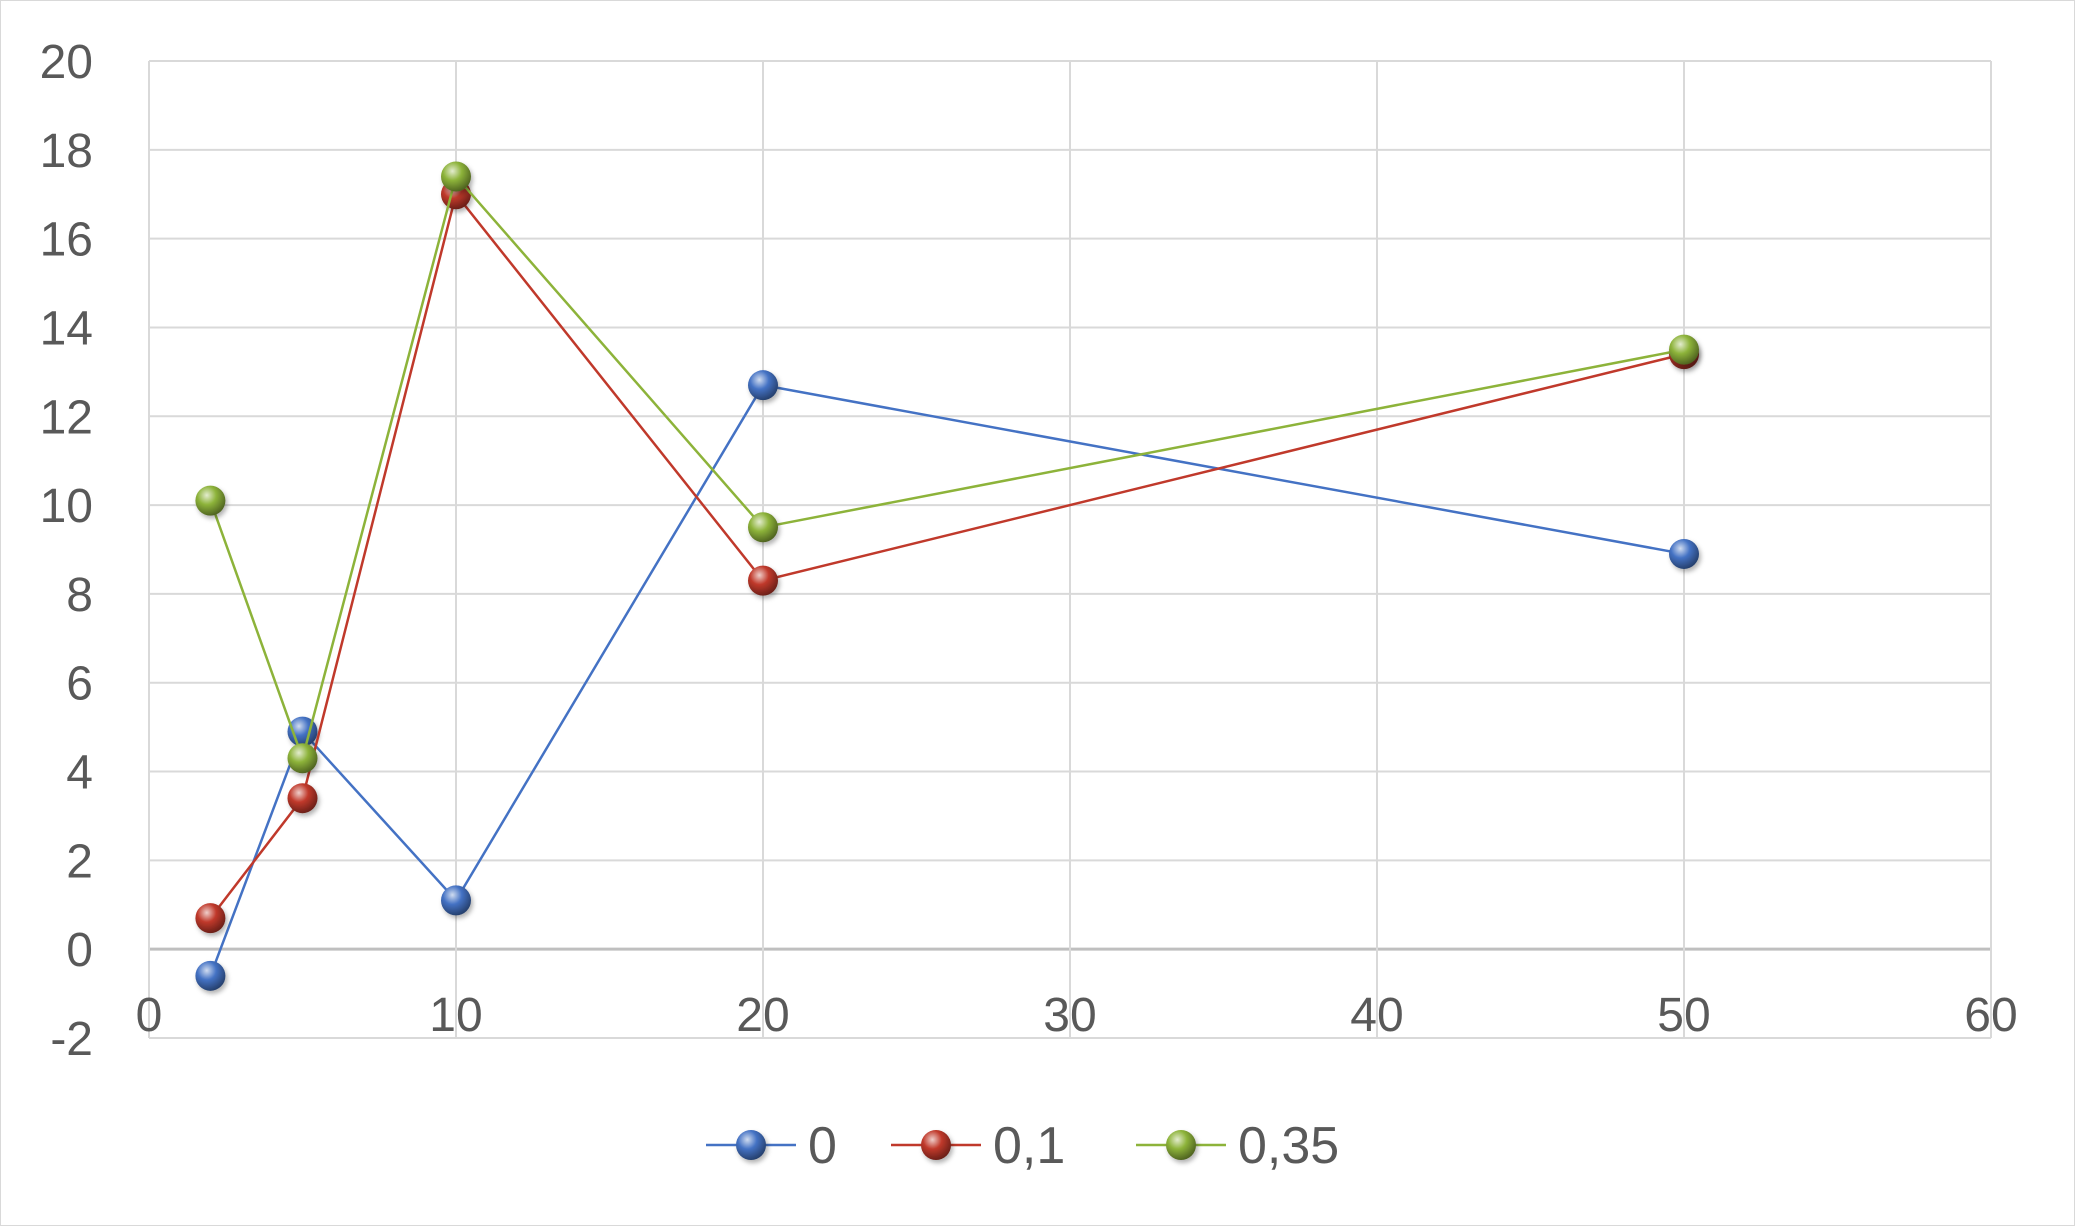 Image resolution: width=2075 pixels, height=1227 pixels. I want to click on y-tick-label: 10, so click(66, 506).